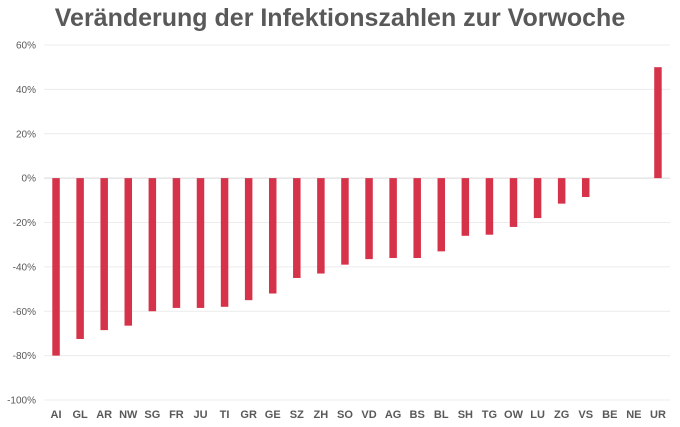 The image size is (680, 427). I want to click on bar-ar, so click(104, 254).